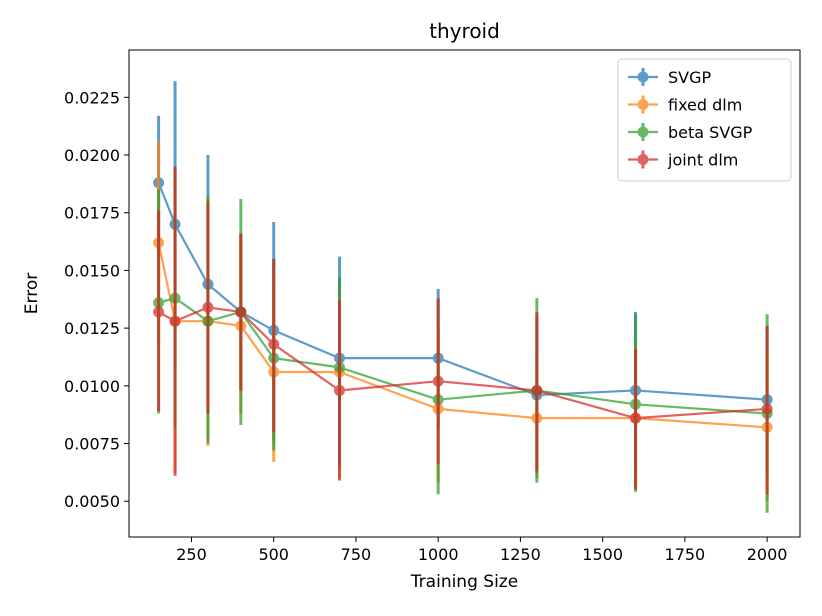 The image size is (822, 616). Describe the element at coordinates (463, 363) in the screenshot. I see `series-line-joint-dlm` at that location.